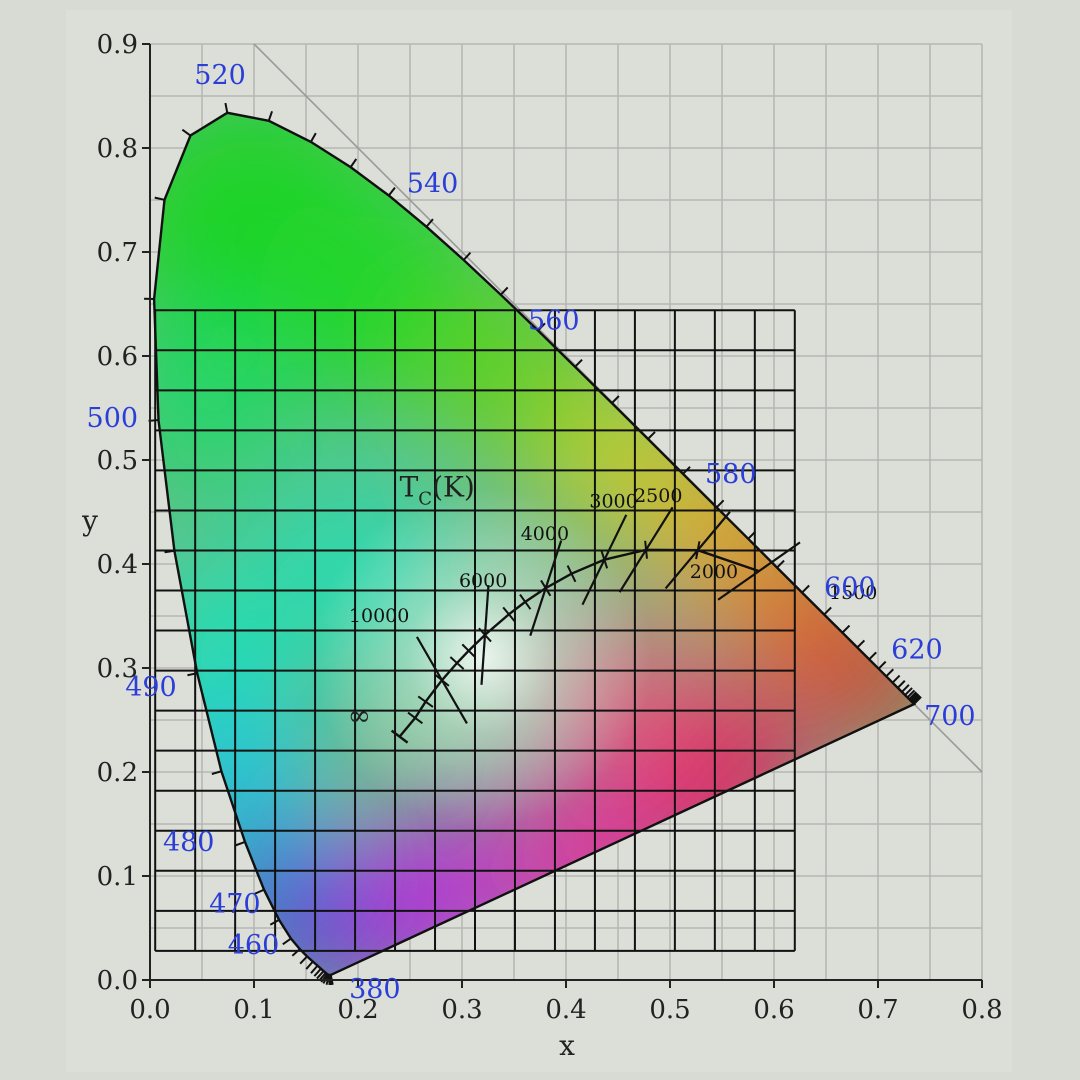 The image size is (1080, 1080). Describe the element at coordinates (117, 45) in the screenshot. I see `y-tick-label: 0.9` at that location.